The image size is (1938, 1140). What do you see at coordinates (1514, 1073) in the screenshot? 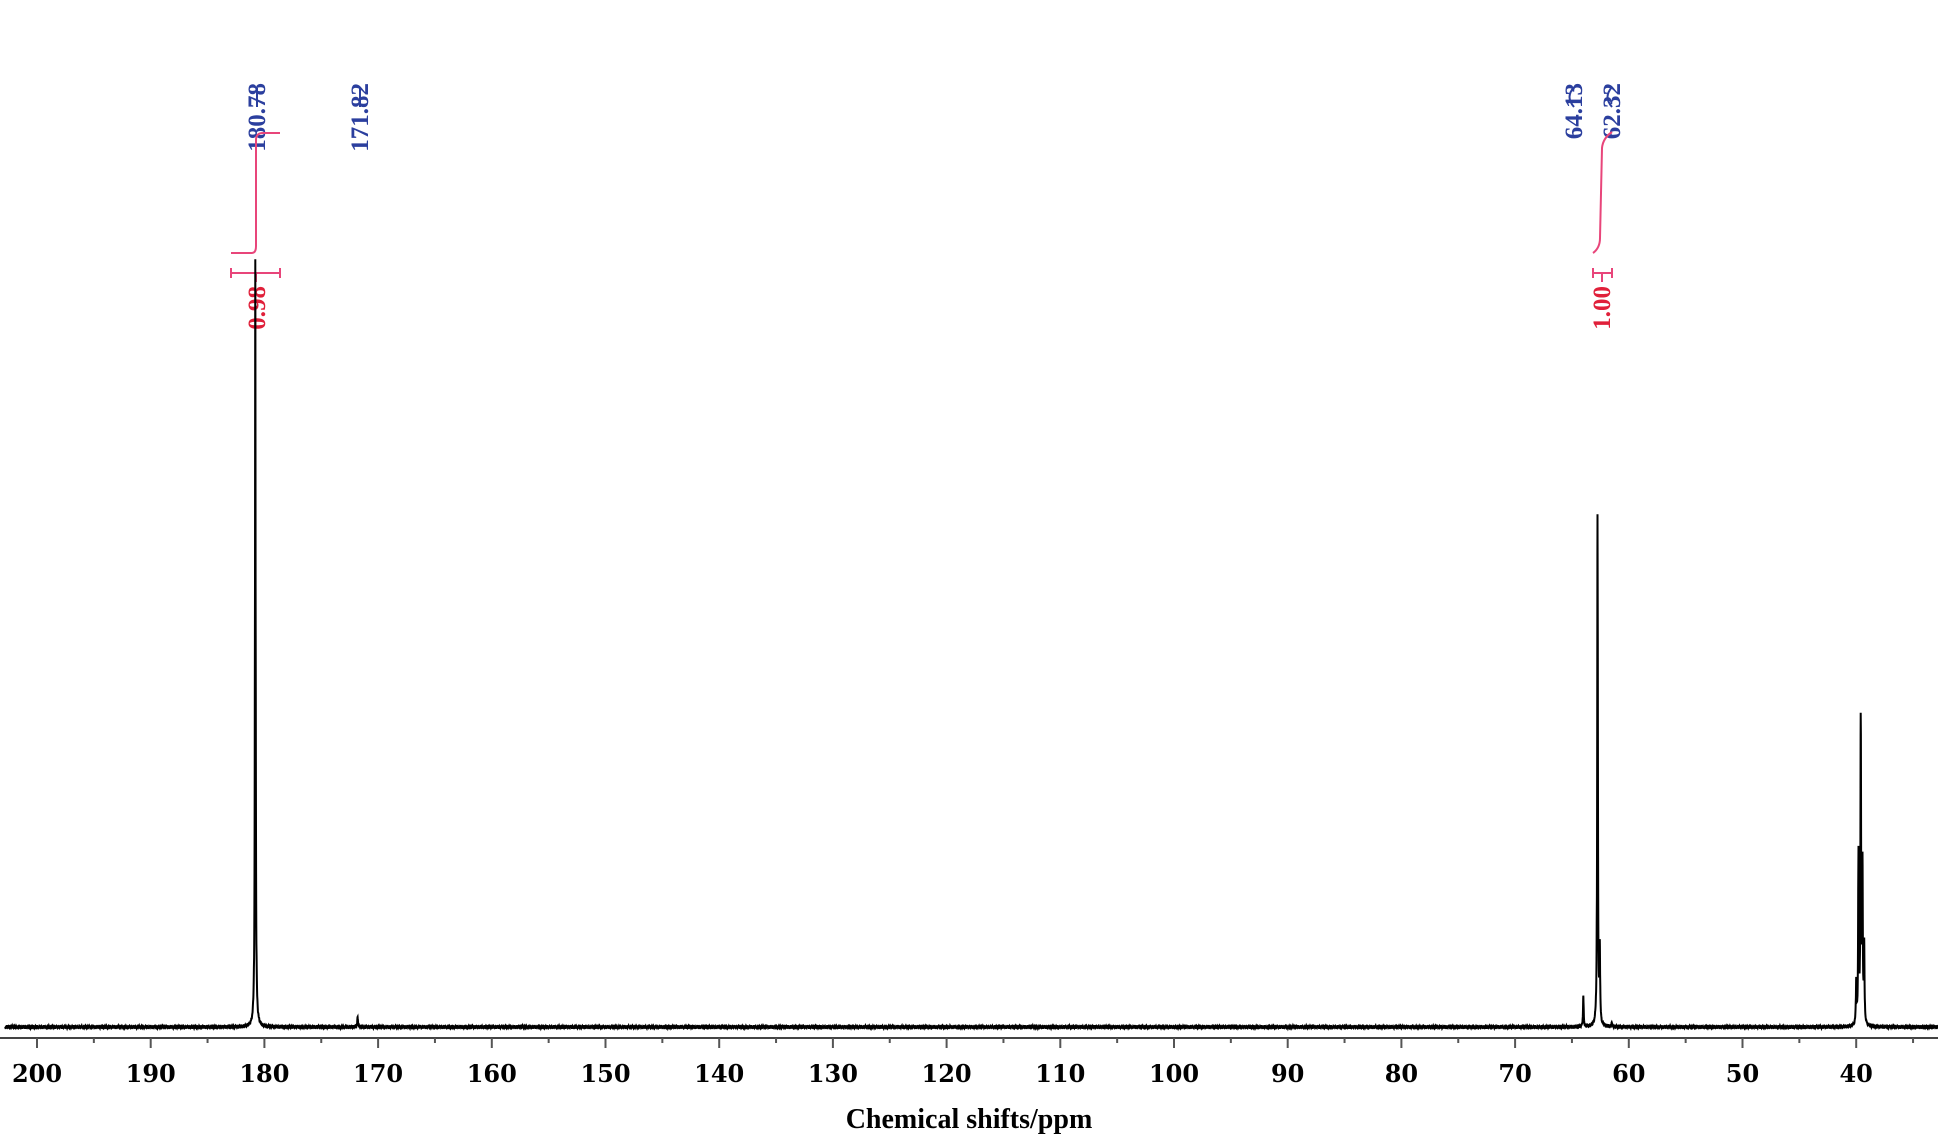
I see `x-tick-label: 70` at bounding box center [1514, 1073].